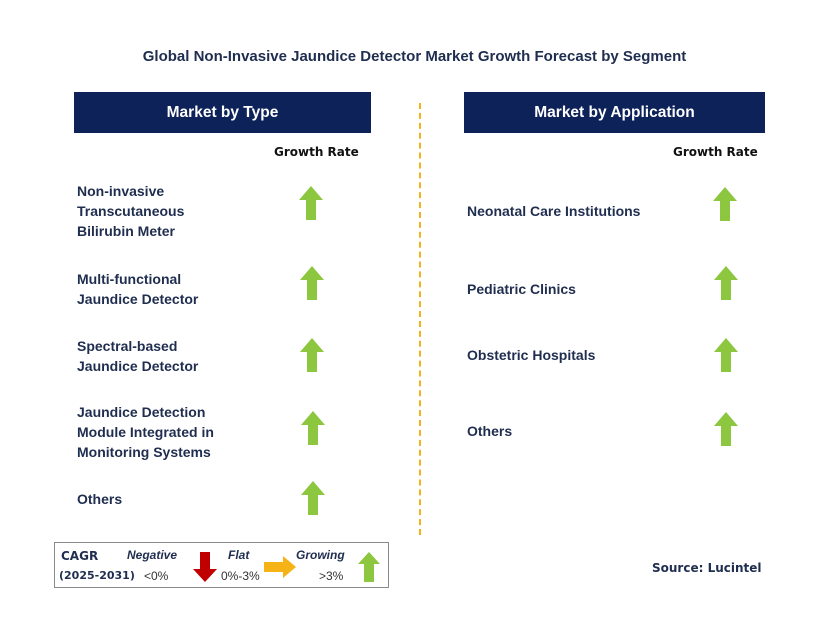 Image resolution: width=829 pixels, height=617 pixels. What do you see at coordinates (205, 567) in the screenshot?
I see `down-arrow-icon` at bounding box center [205, 567].